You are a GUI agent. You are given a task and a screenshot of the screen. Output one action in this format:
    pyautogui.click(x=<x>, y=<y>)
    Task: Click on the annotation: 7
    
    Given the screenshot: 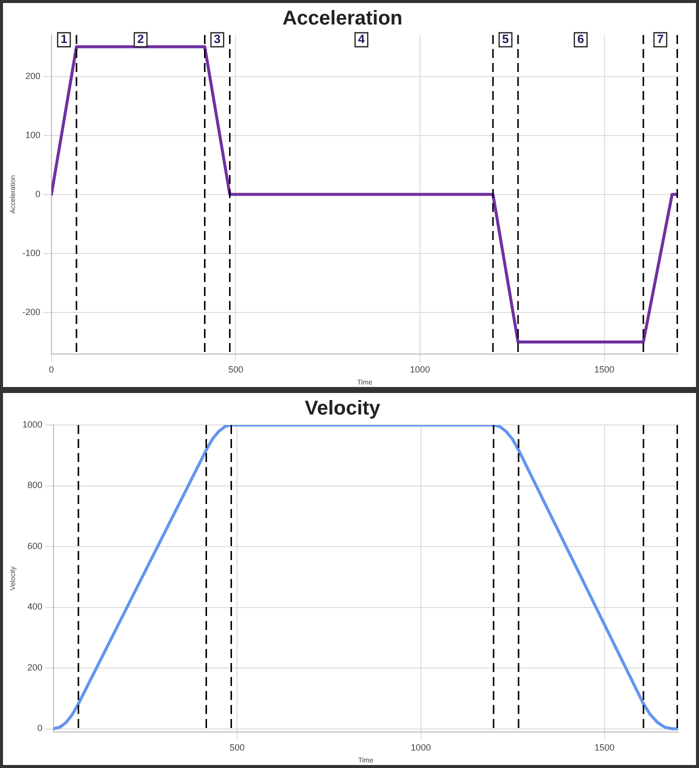 What is the action you would take?
    pyautogui.click(x=660, y=39)
    